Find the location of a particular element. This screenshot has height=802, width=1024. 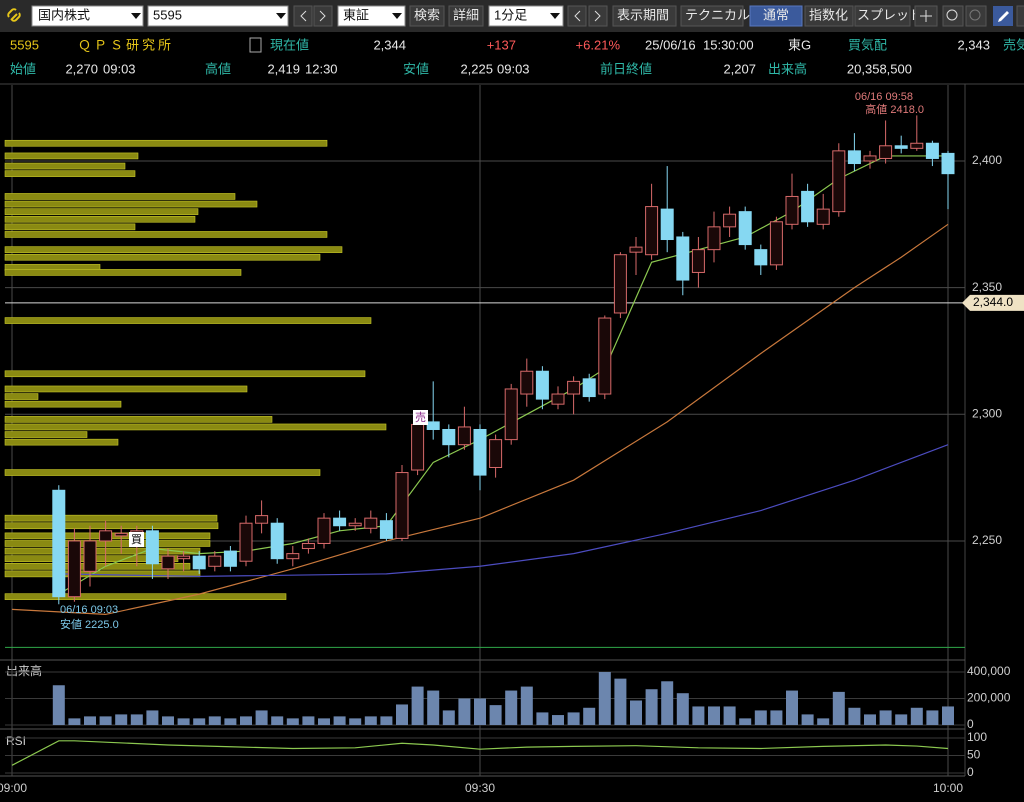

zoom-out-button is located at coordinates (976, 16).